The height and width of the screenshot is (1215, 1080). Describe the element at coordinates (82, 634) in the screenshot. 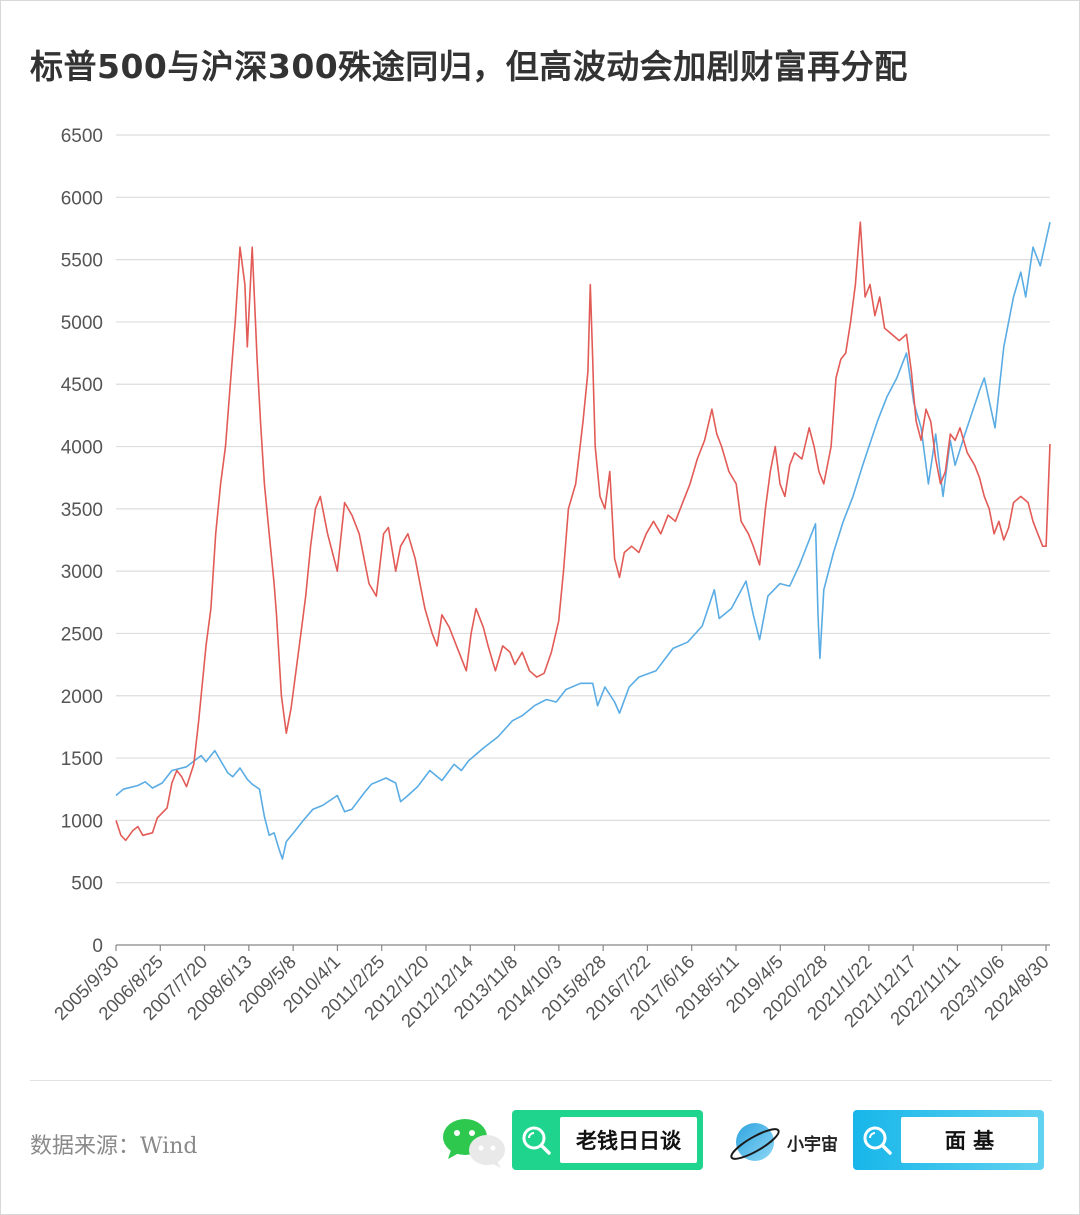

I see `y-tick-label: 2500` at that location.